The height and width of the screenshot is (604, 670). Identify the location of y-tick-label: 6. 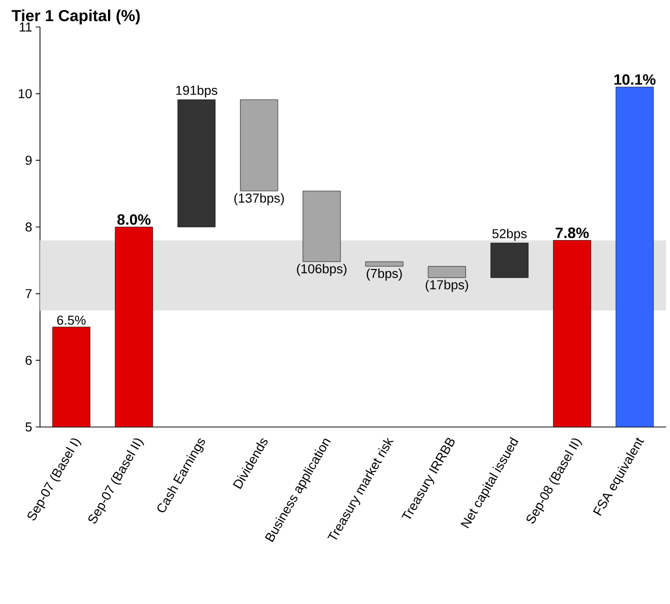
(29, 360).